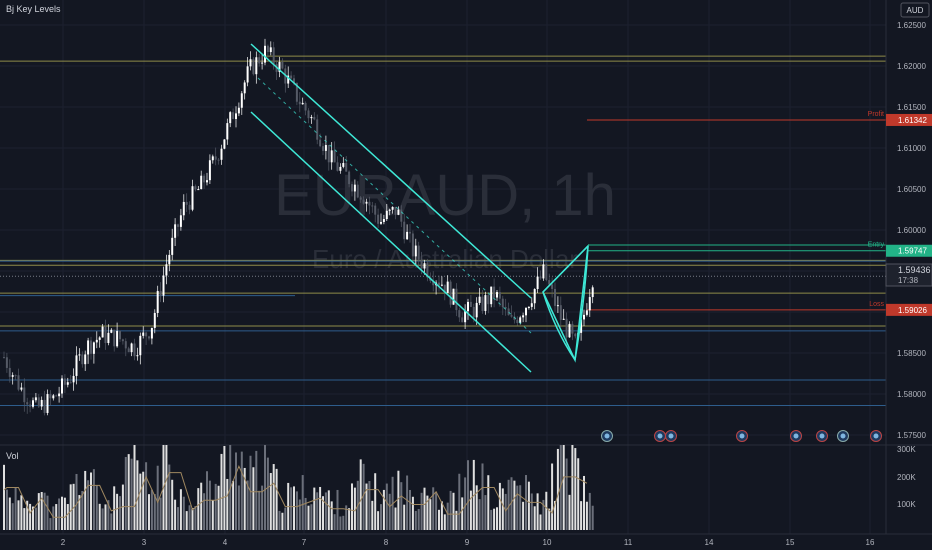  I want to click on indicator-label: Bj Key Levels, so click(33, 9).